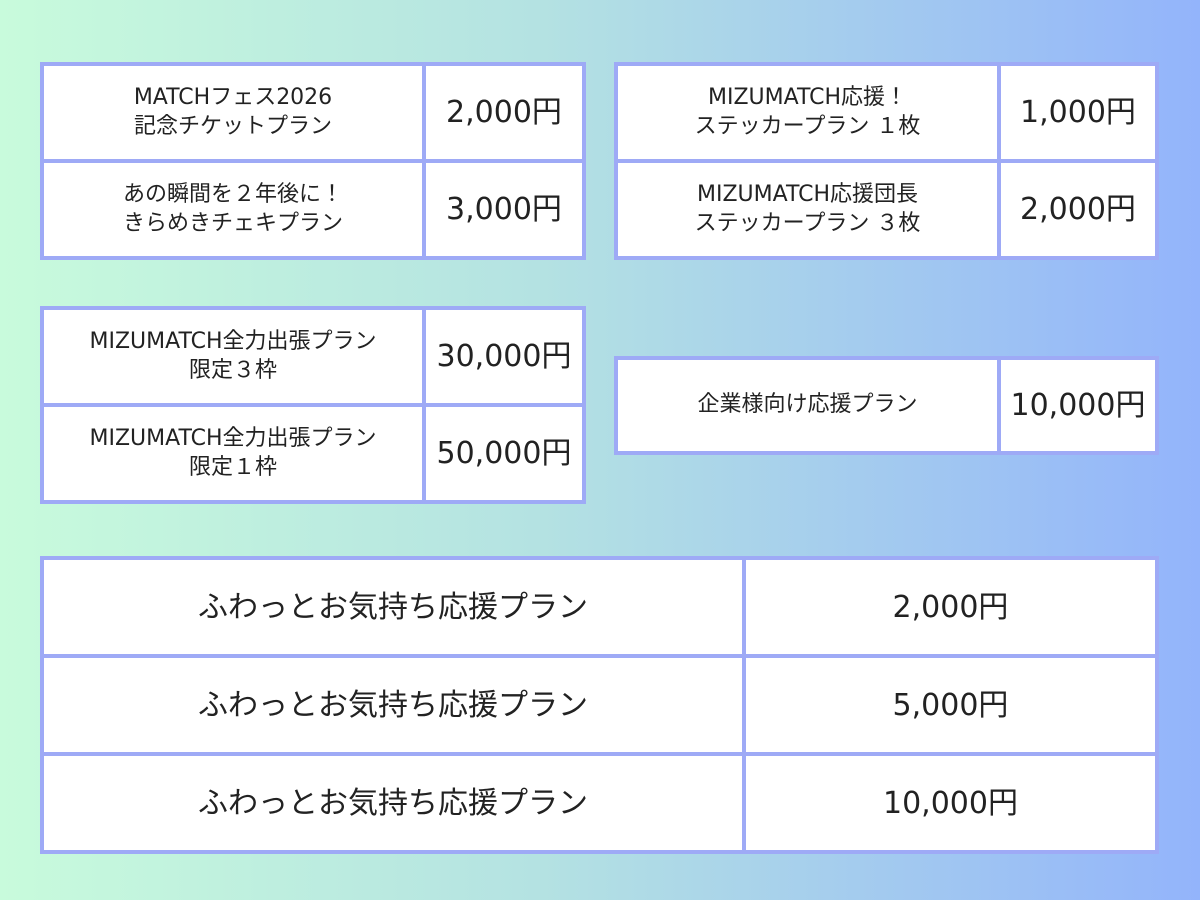 This screenshot has width=1200, height=900. I want to click on plan-name-line: 記念チケットプラン, so click(232, 126).